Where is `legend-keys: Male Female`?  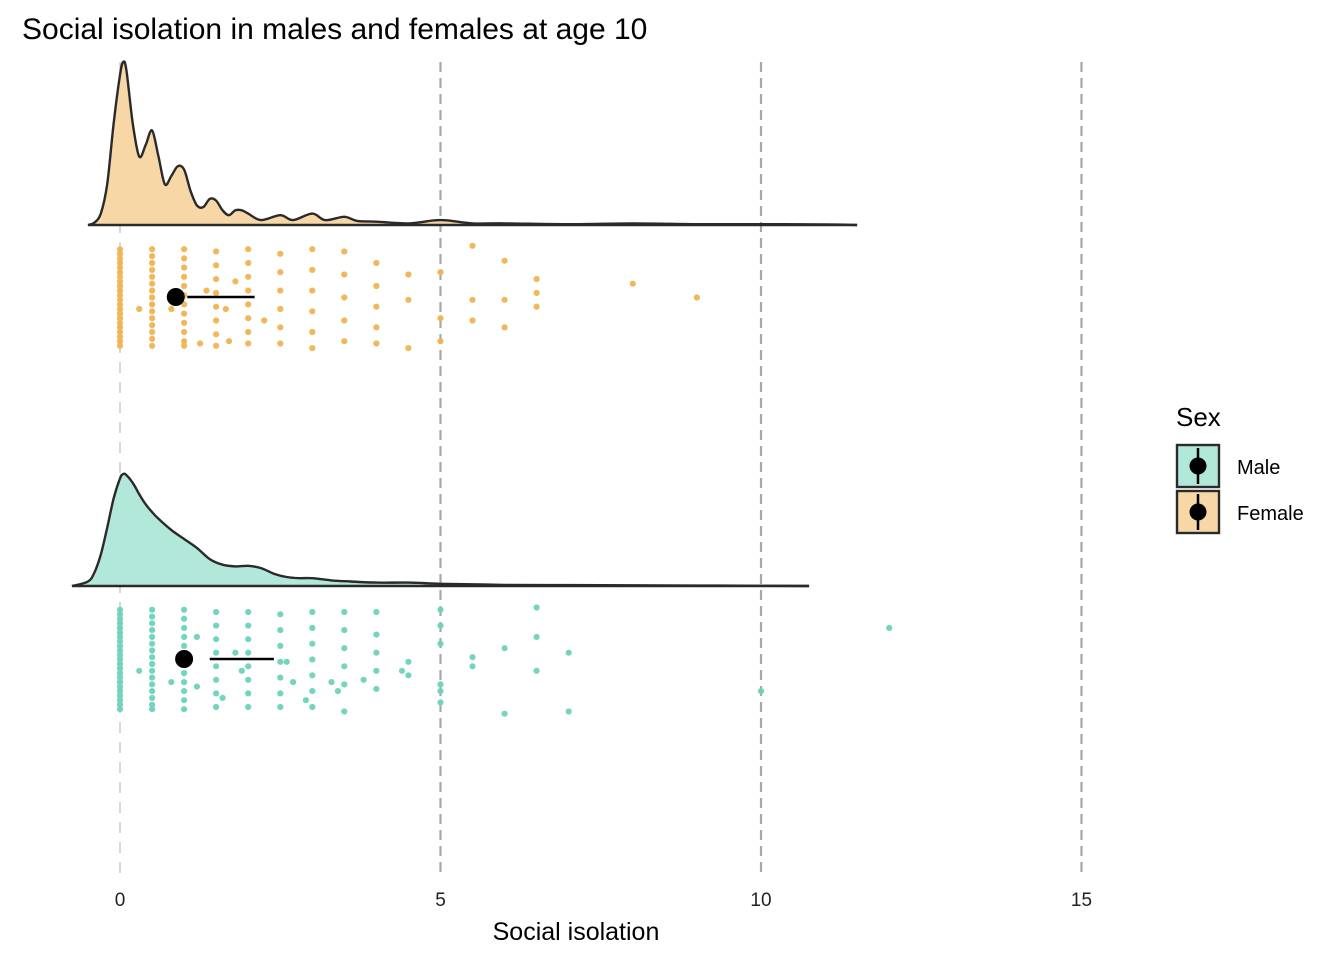 legend-keys: Male Female is located at coordinates (1239, 489).